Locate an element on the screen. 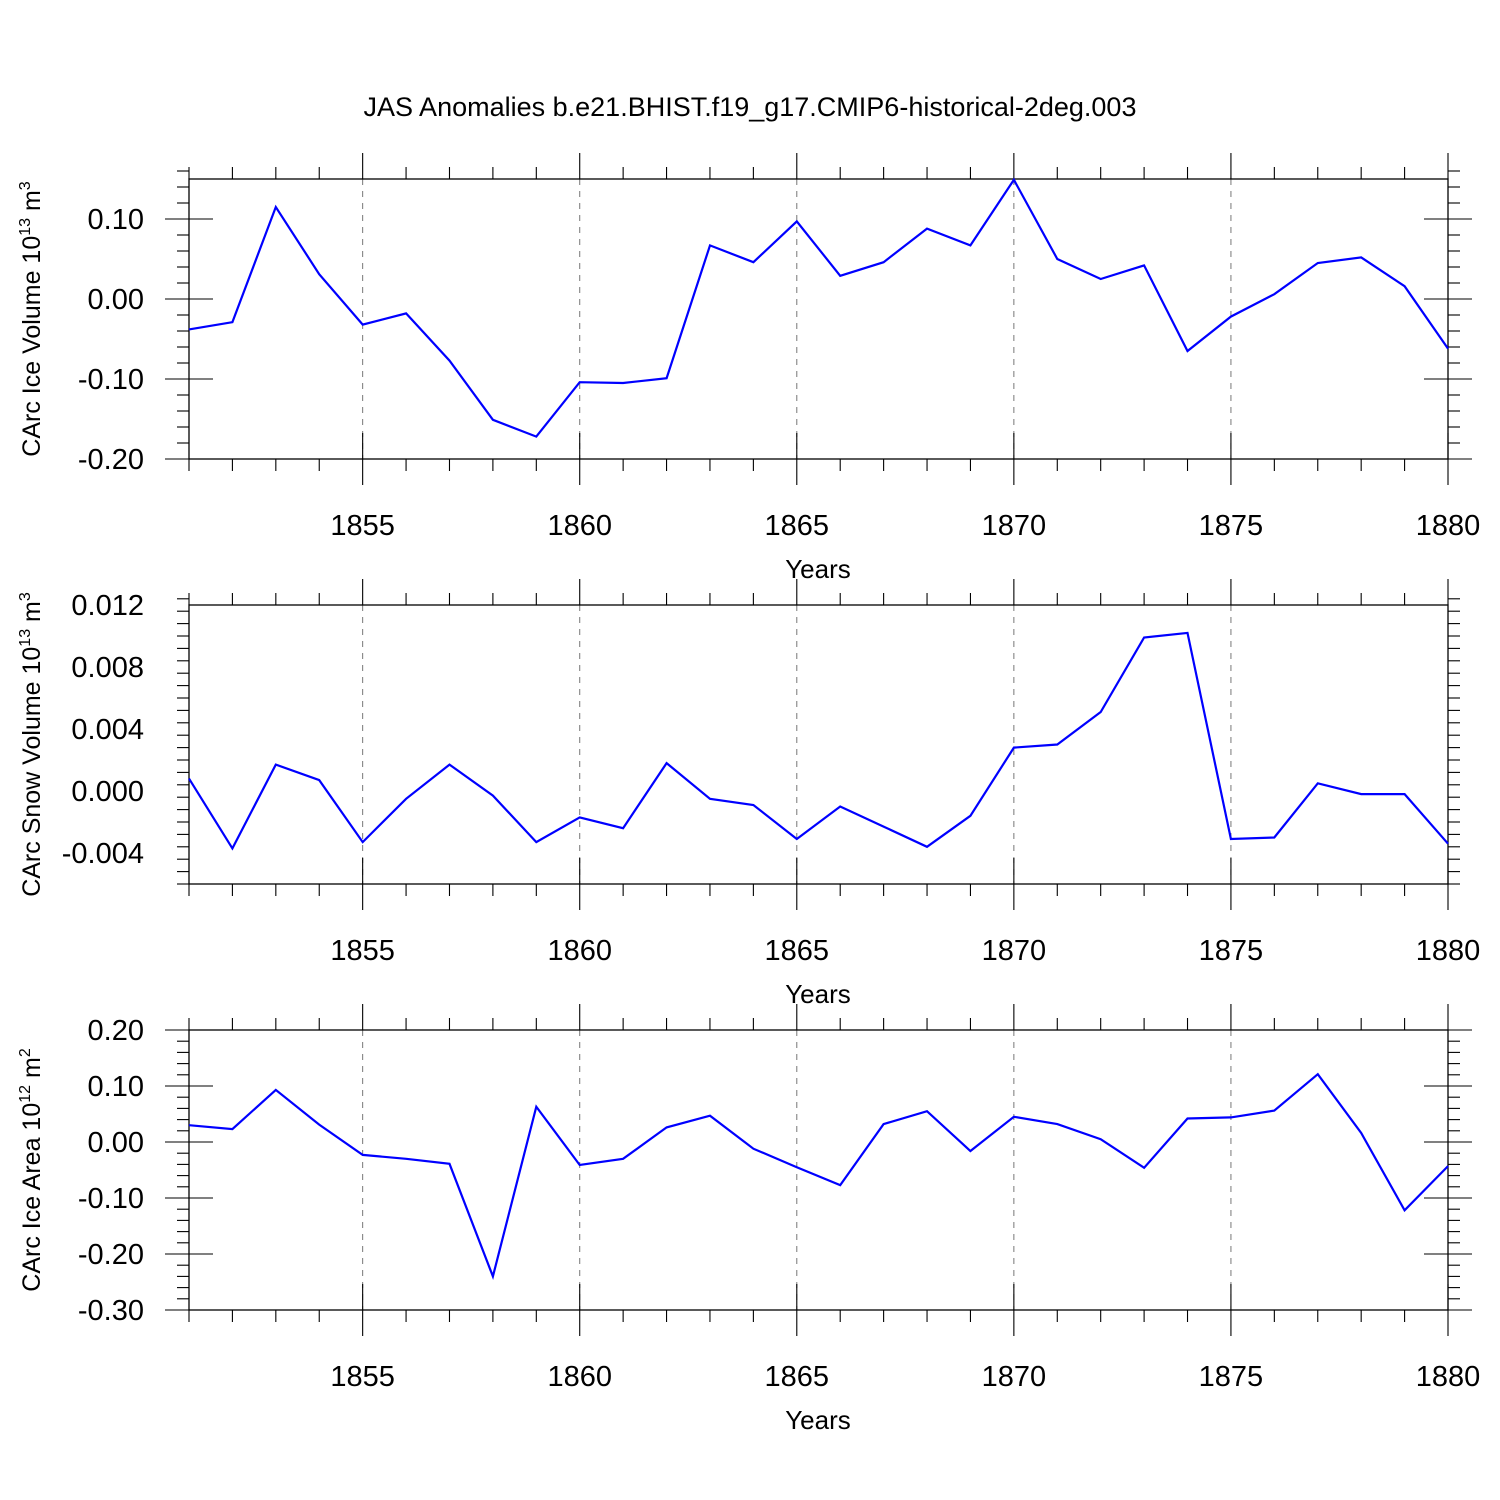 This screenshot has width=1500, height=1500. y-tick-label: -0.30 is located at coordinates (111, 1311).